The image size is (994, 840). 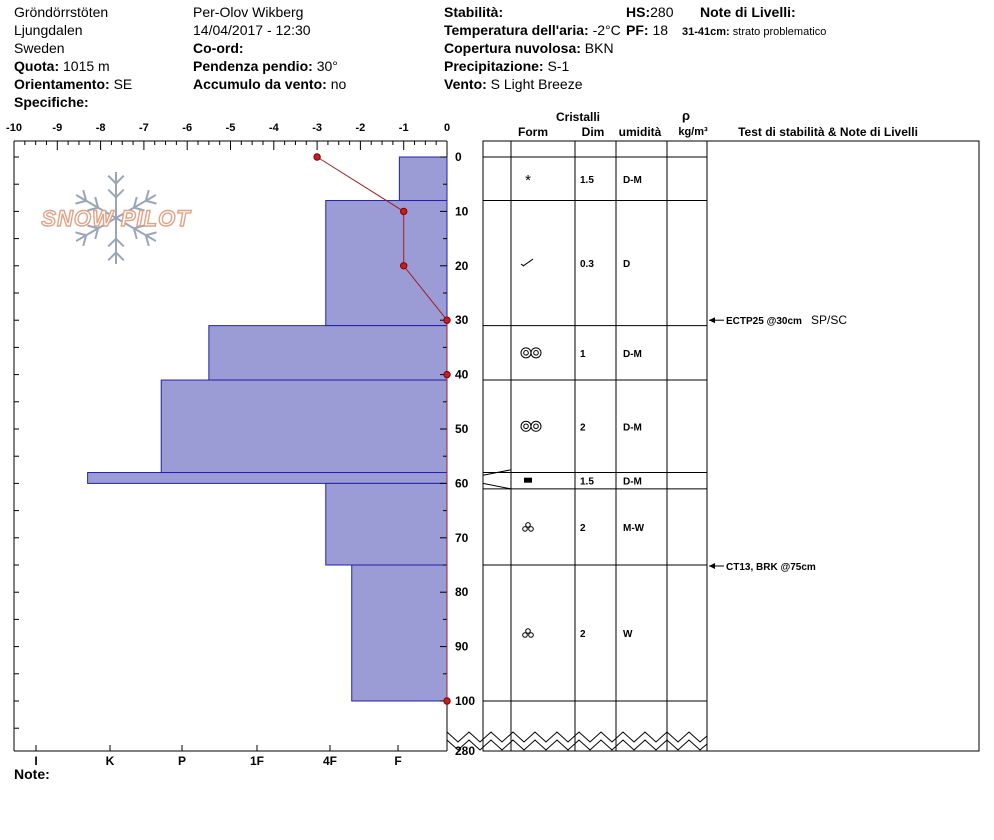 I want to click on cristalli-header: Cristalli, so click(x=578, y=117).